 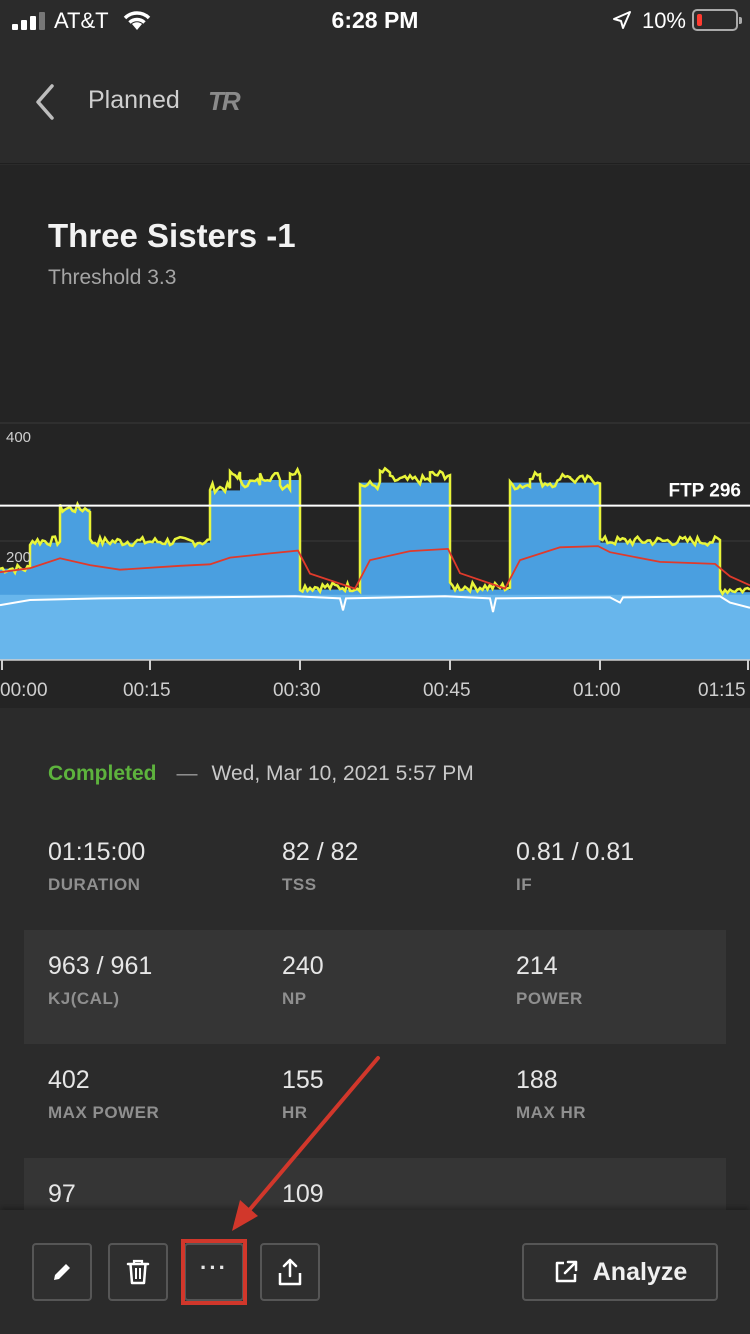 What do you see at coordinates (147, 690) in the screenshot?
I see `x-tick-label: 00:15` at bounding box center [147, 690].